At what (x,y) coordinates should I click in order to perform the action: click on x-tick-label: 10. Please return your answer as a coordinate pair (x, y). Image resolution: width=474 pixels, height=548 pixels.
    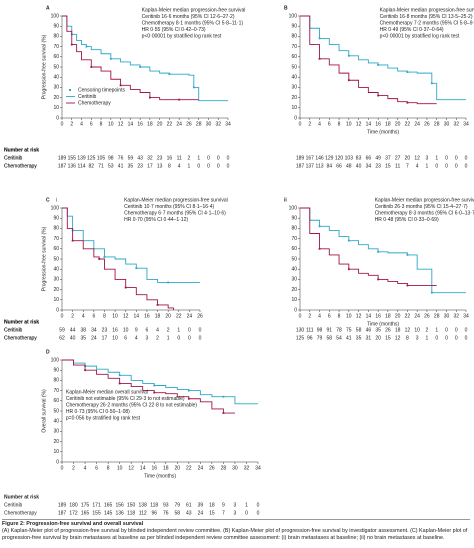
    Looking at the image, I should click on (349, 124).